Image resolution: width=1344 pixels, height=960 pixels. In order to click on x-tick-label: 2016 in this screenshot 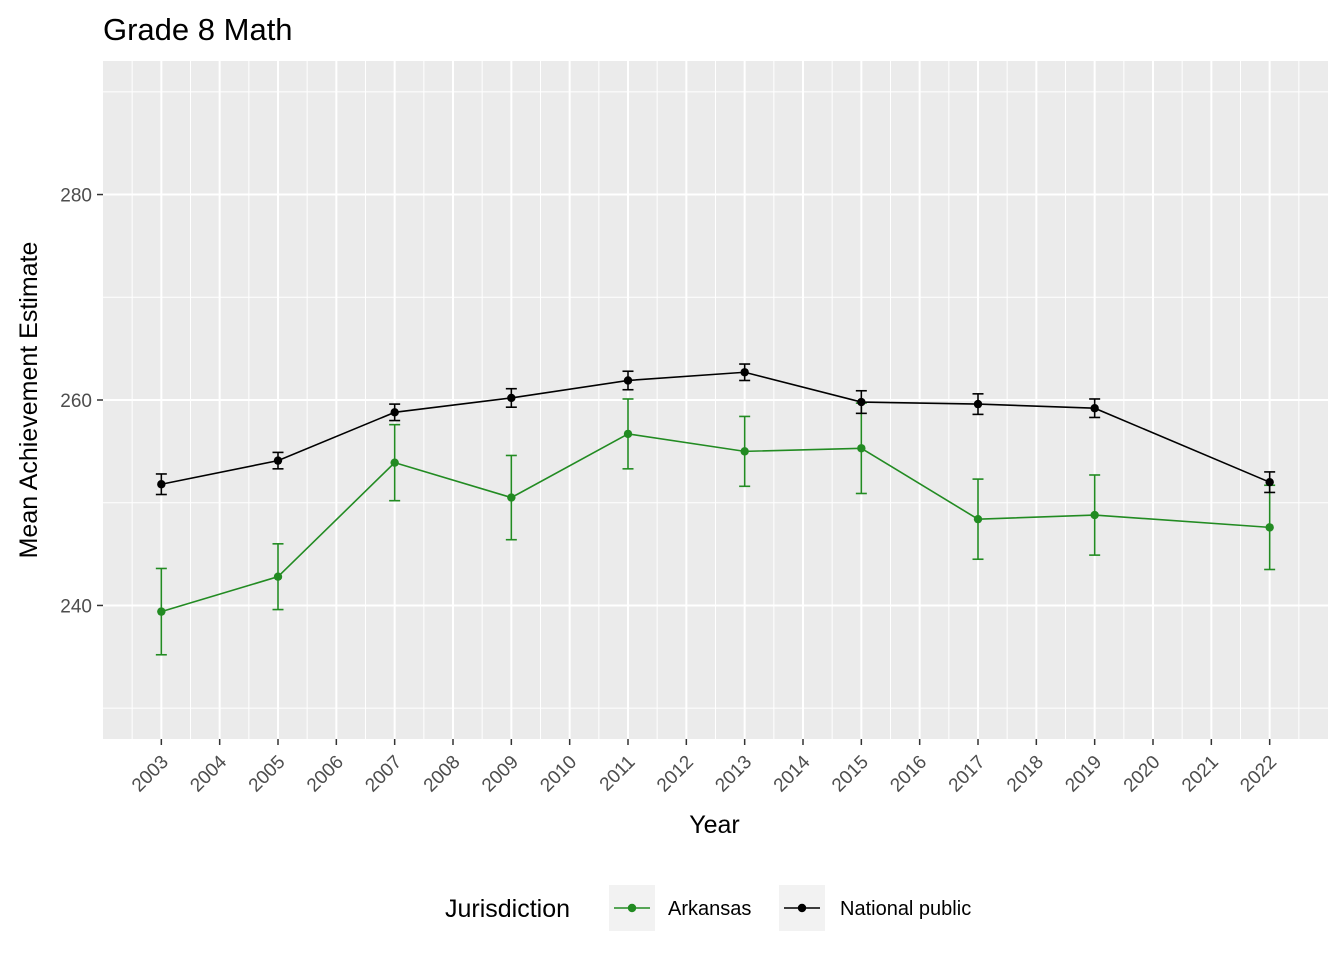, I will do `click(908, 774)`.